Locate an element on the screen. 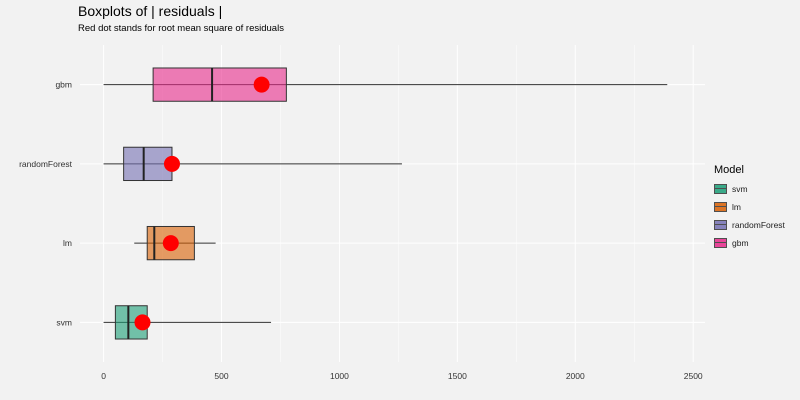 This screenshot has width=800, height=400. x-tick-label: 1000 is located at coordinates (339, 376).